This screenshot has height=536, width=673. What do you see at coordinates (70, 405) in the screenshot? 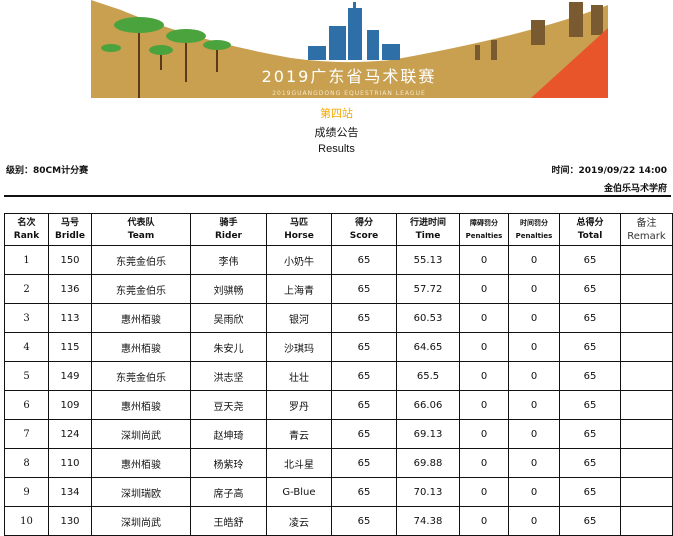
I see `table-cell: 109` at bounding box center [70, 405].